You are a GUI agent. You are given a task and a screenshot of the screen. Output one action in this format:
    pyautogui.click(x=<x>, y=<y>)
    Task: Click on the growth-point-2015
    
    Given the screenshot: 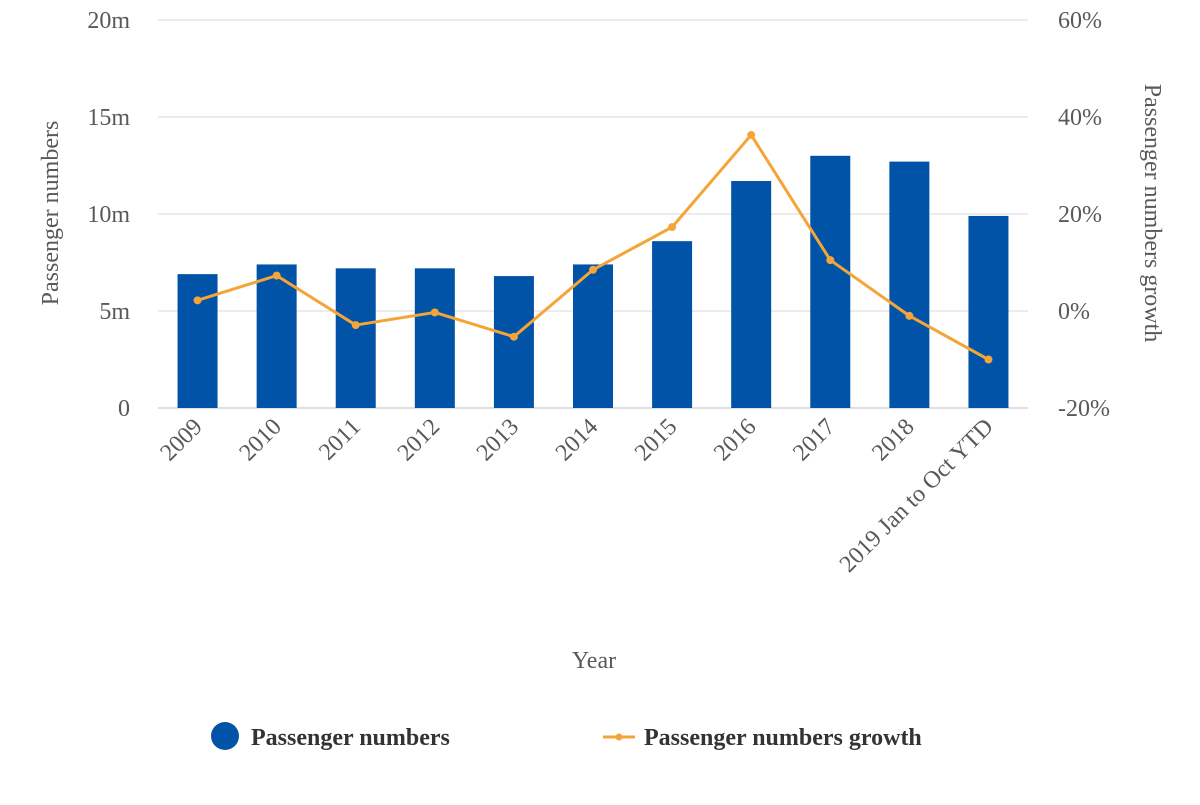 What is the action you would take?
    pyautogui.click(x=672, y=227)
    